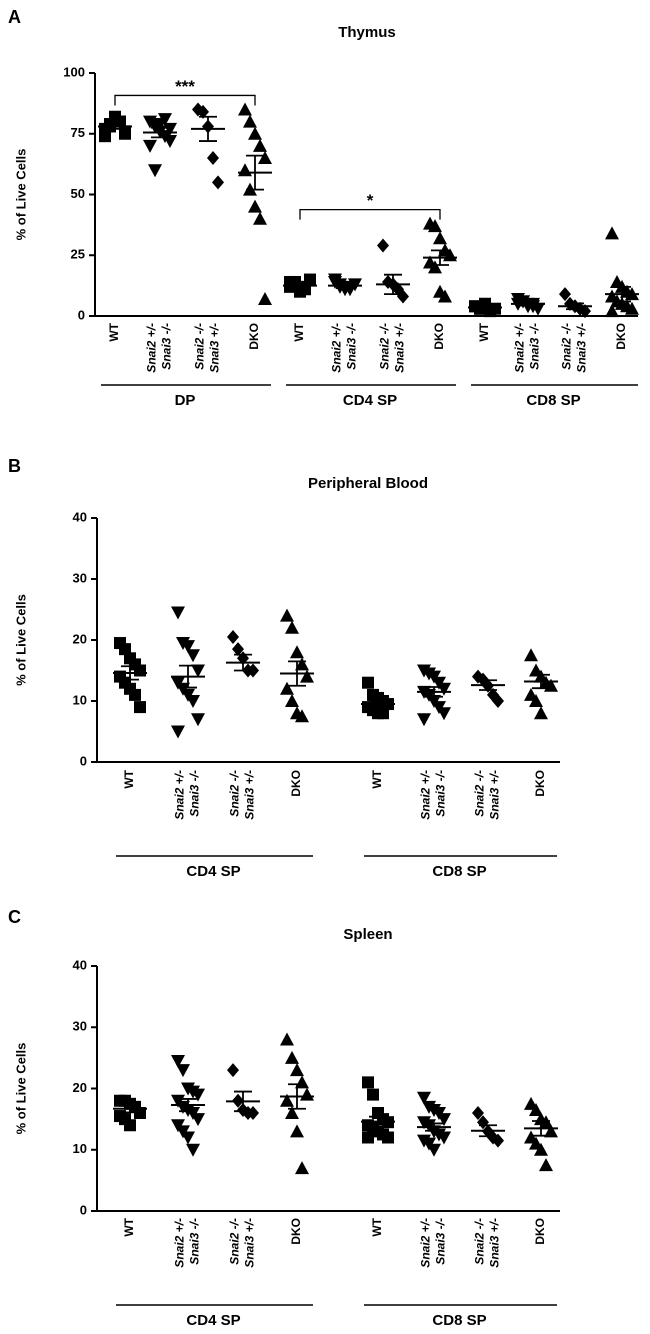 This screenshot has height=1334, width=650. Describe the element at coordinates (14, 17) in the screenshot. I see `panel-letter: A` at that location.